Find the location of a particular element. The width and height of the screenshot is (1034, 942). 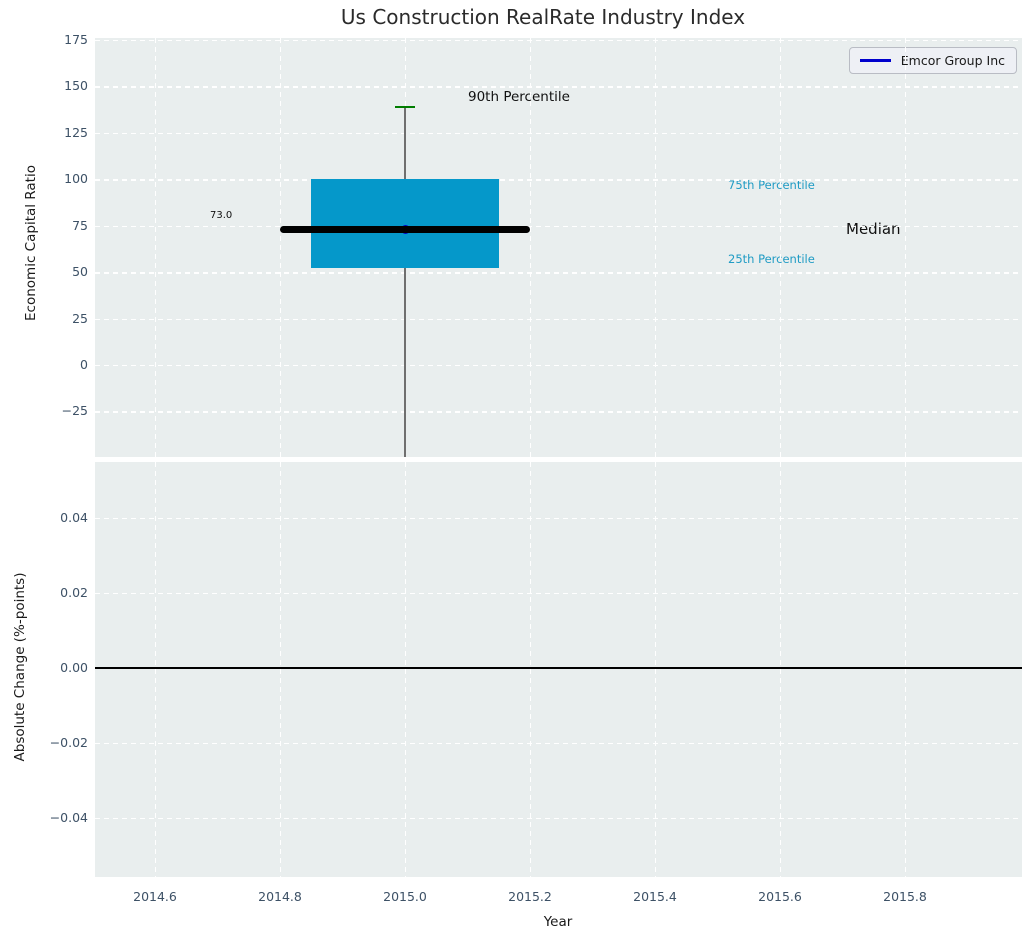

x-tick-label: 2015.6 is located at coordinates (780, 896).